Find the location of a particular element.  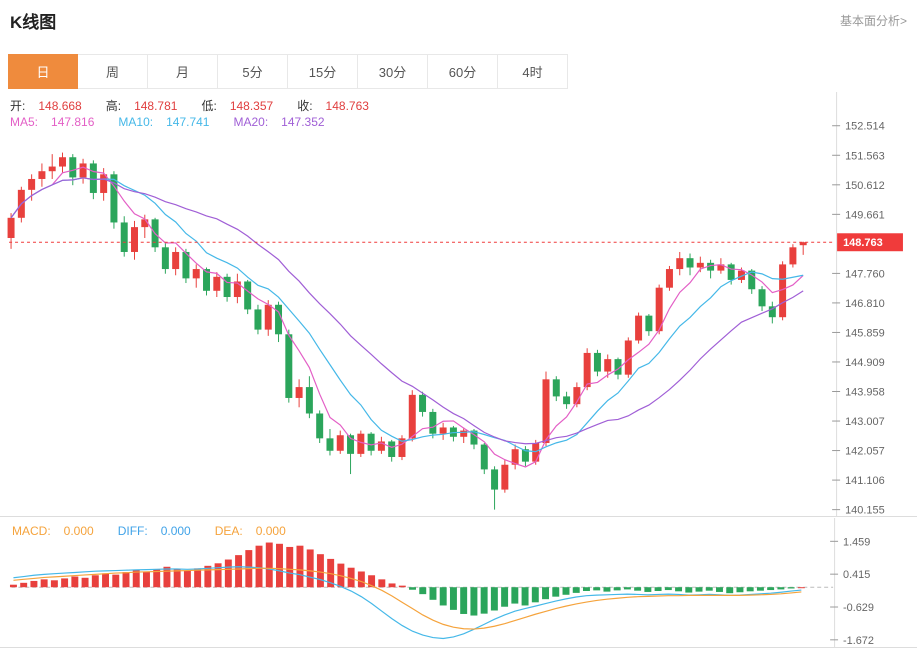

tab-30分: 30分 is located at coordinates (393, 71).